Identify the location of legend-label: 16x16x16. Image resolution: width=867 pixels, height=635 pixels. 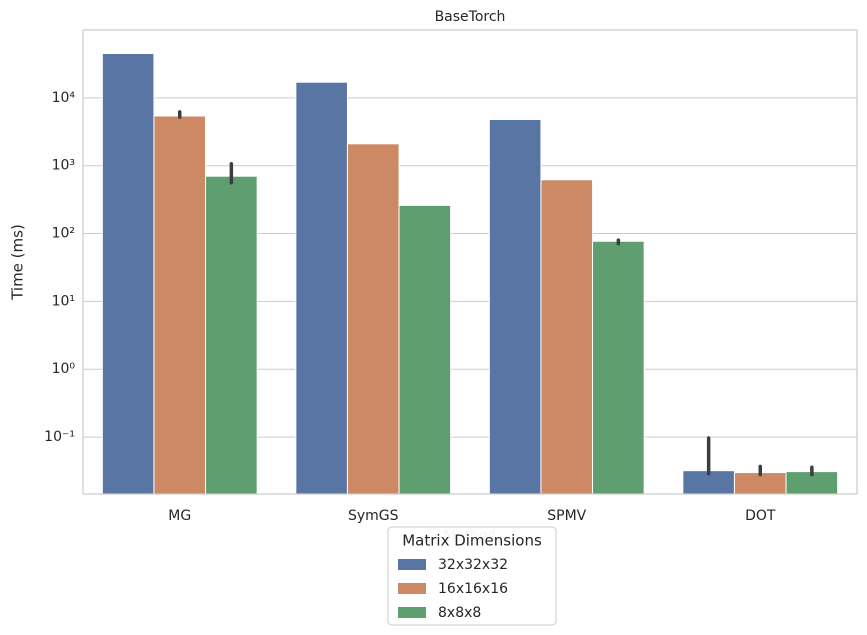
(473, 589).